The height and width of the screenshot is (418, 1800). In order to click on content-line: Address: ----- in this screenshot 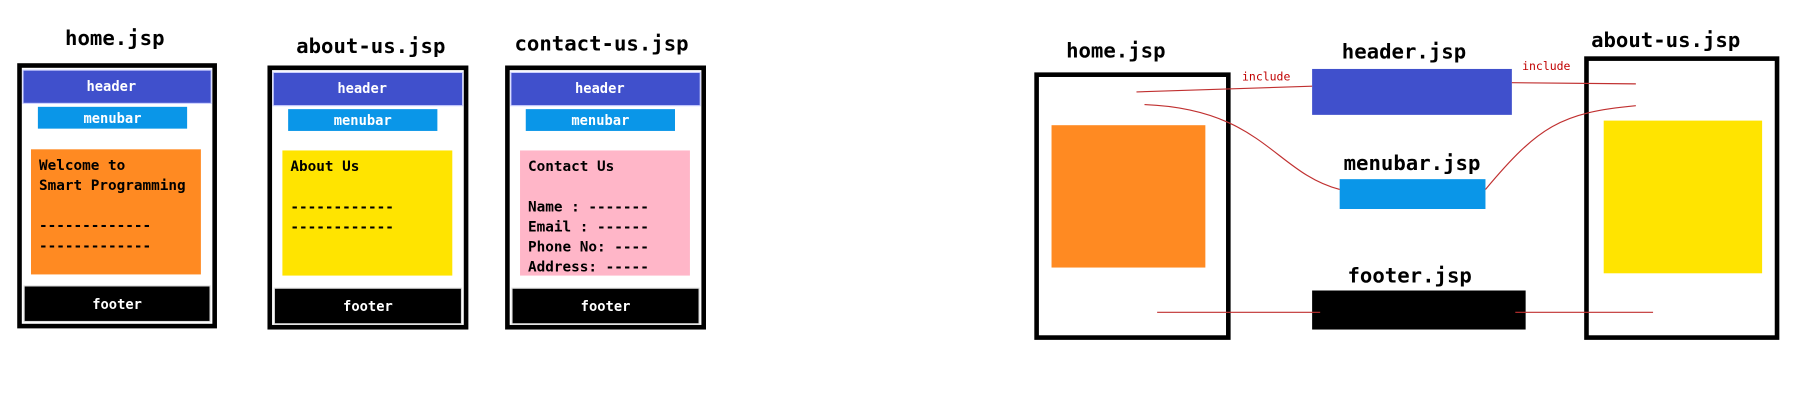, I will do `click(588, 268)`.